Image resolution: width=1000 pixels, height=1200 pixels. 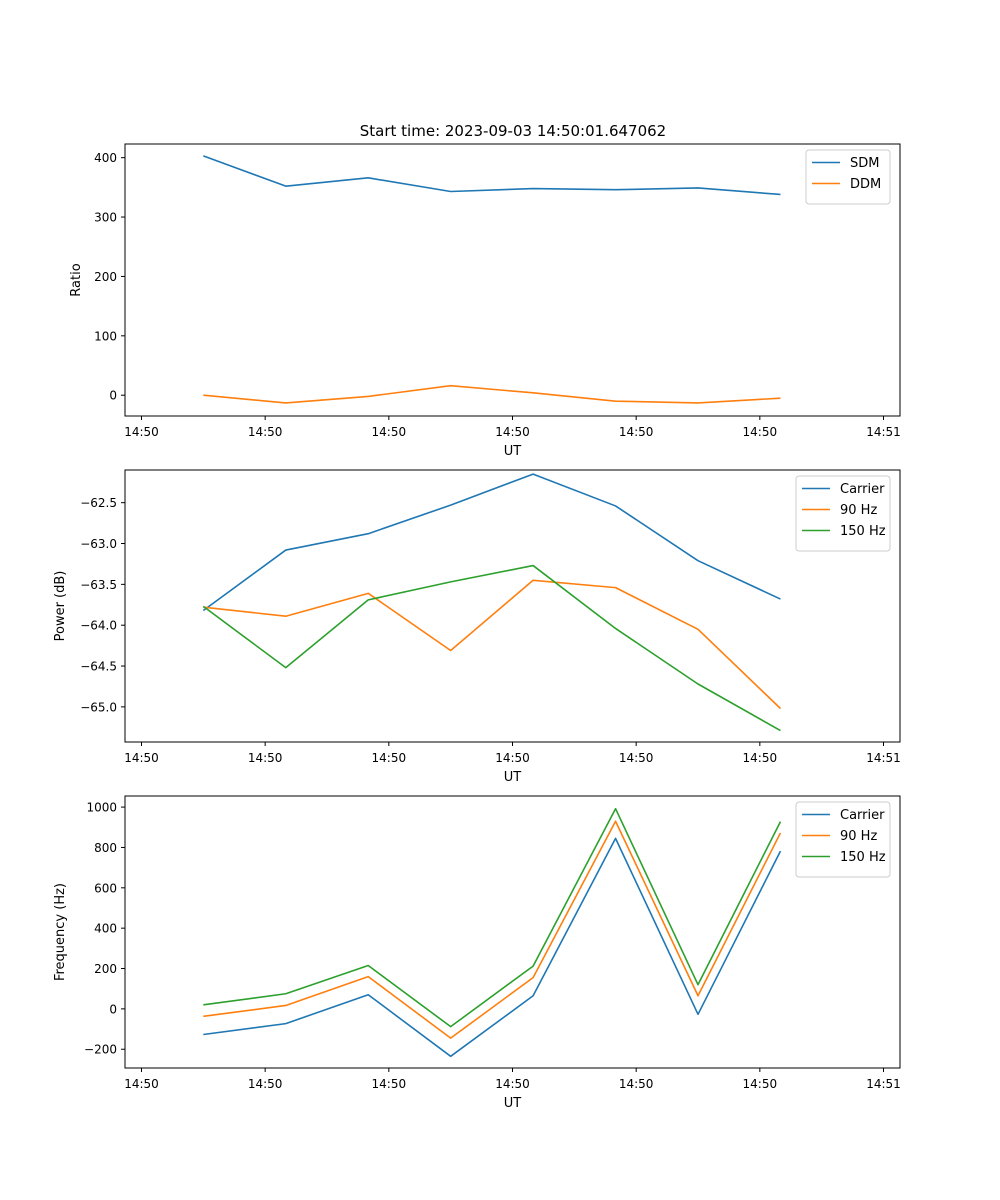 I want to click on y-tick-label: −65.0, so click(x=98, y=707).